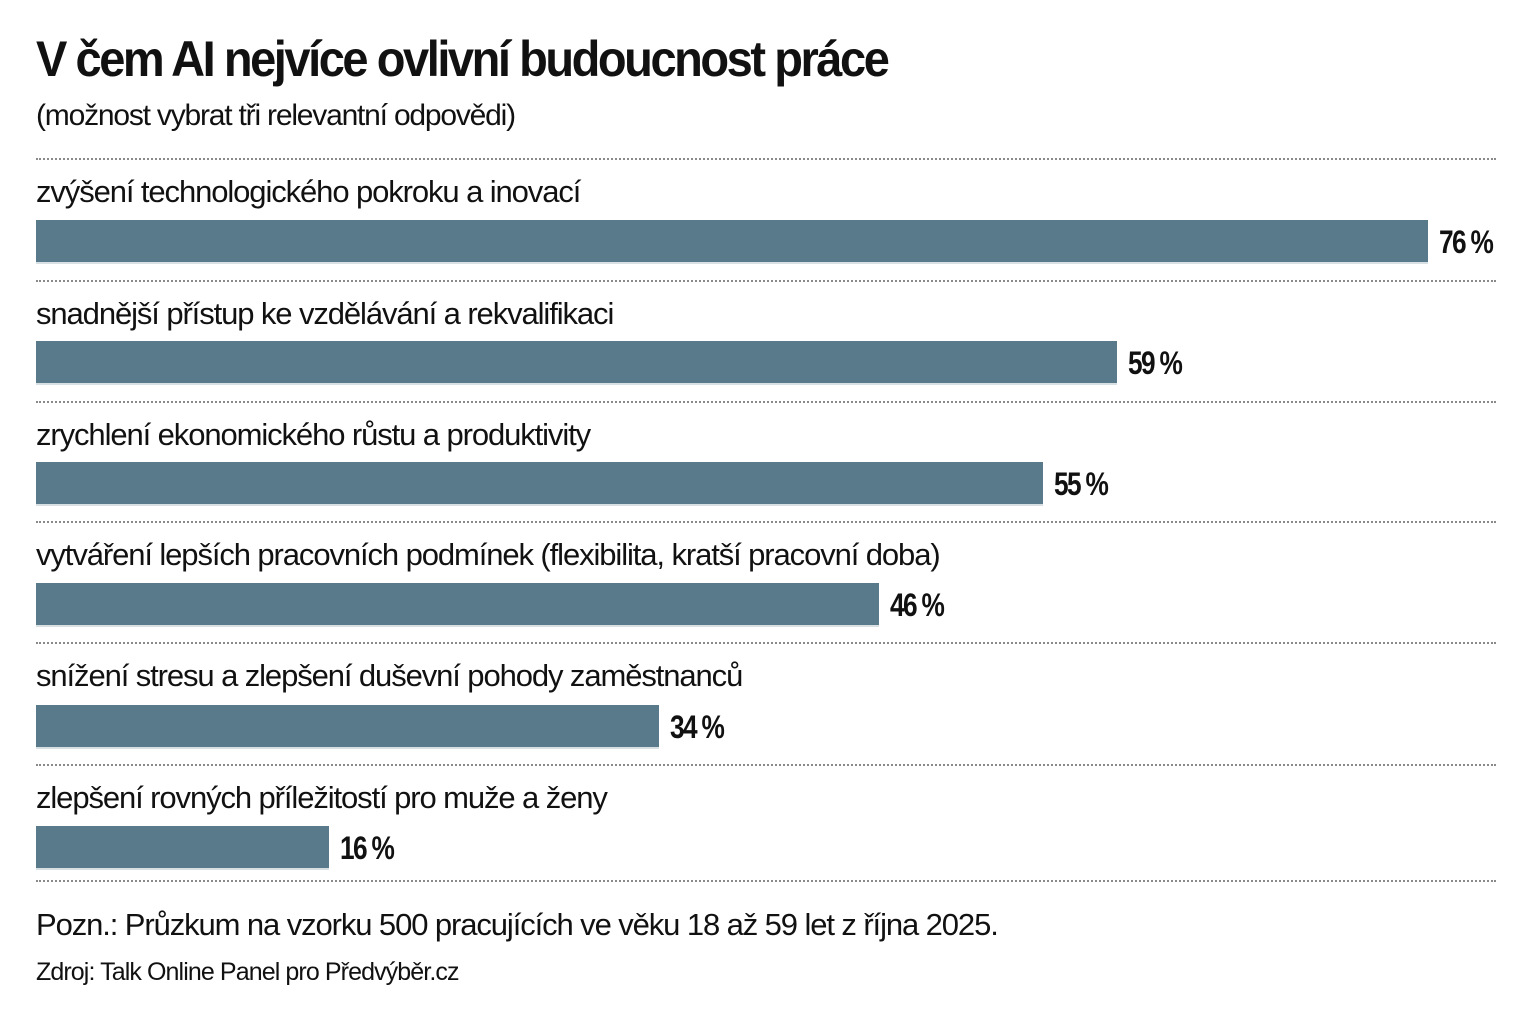 The image size is (1536, 1016). I want to click on bar-value-label: 46 %, so click(917, 605).